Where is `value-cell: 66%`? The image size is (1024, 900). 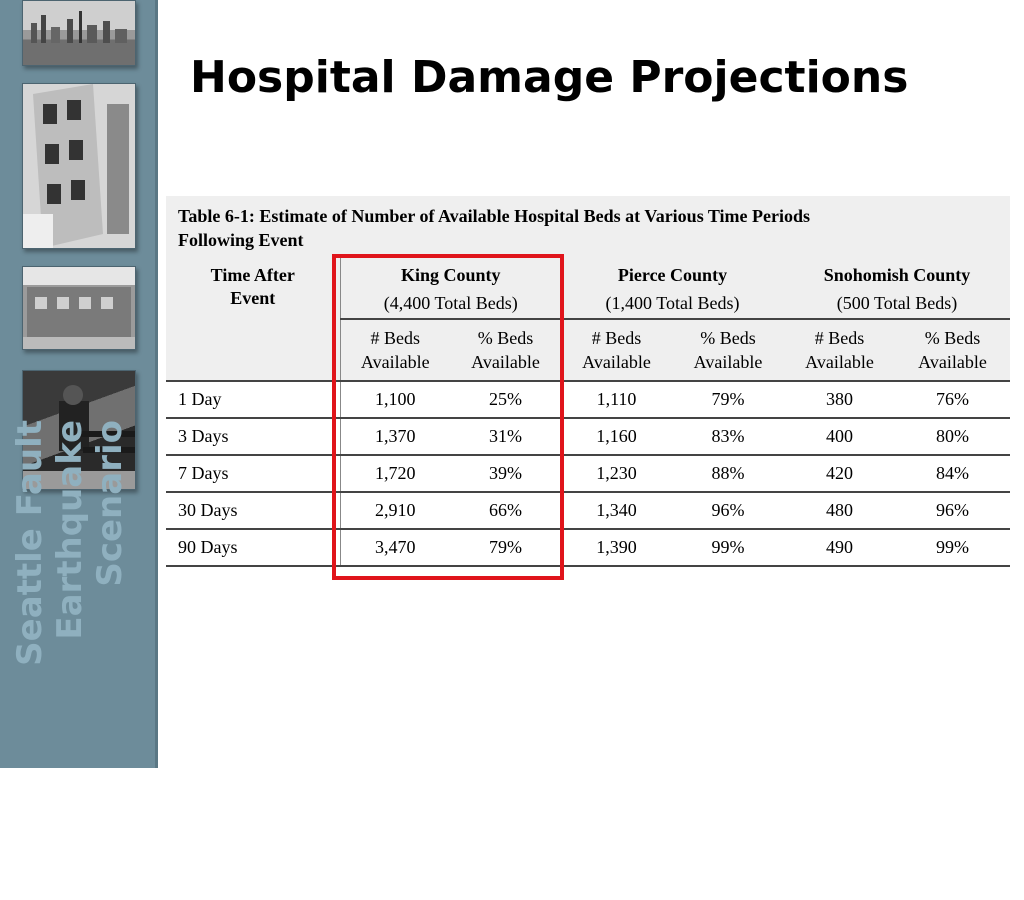 value-cell: 66% is located at coordinates (505, 511).